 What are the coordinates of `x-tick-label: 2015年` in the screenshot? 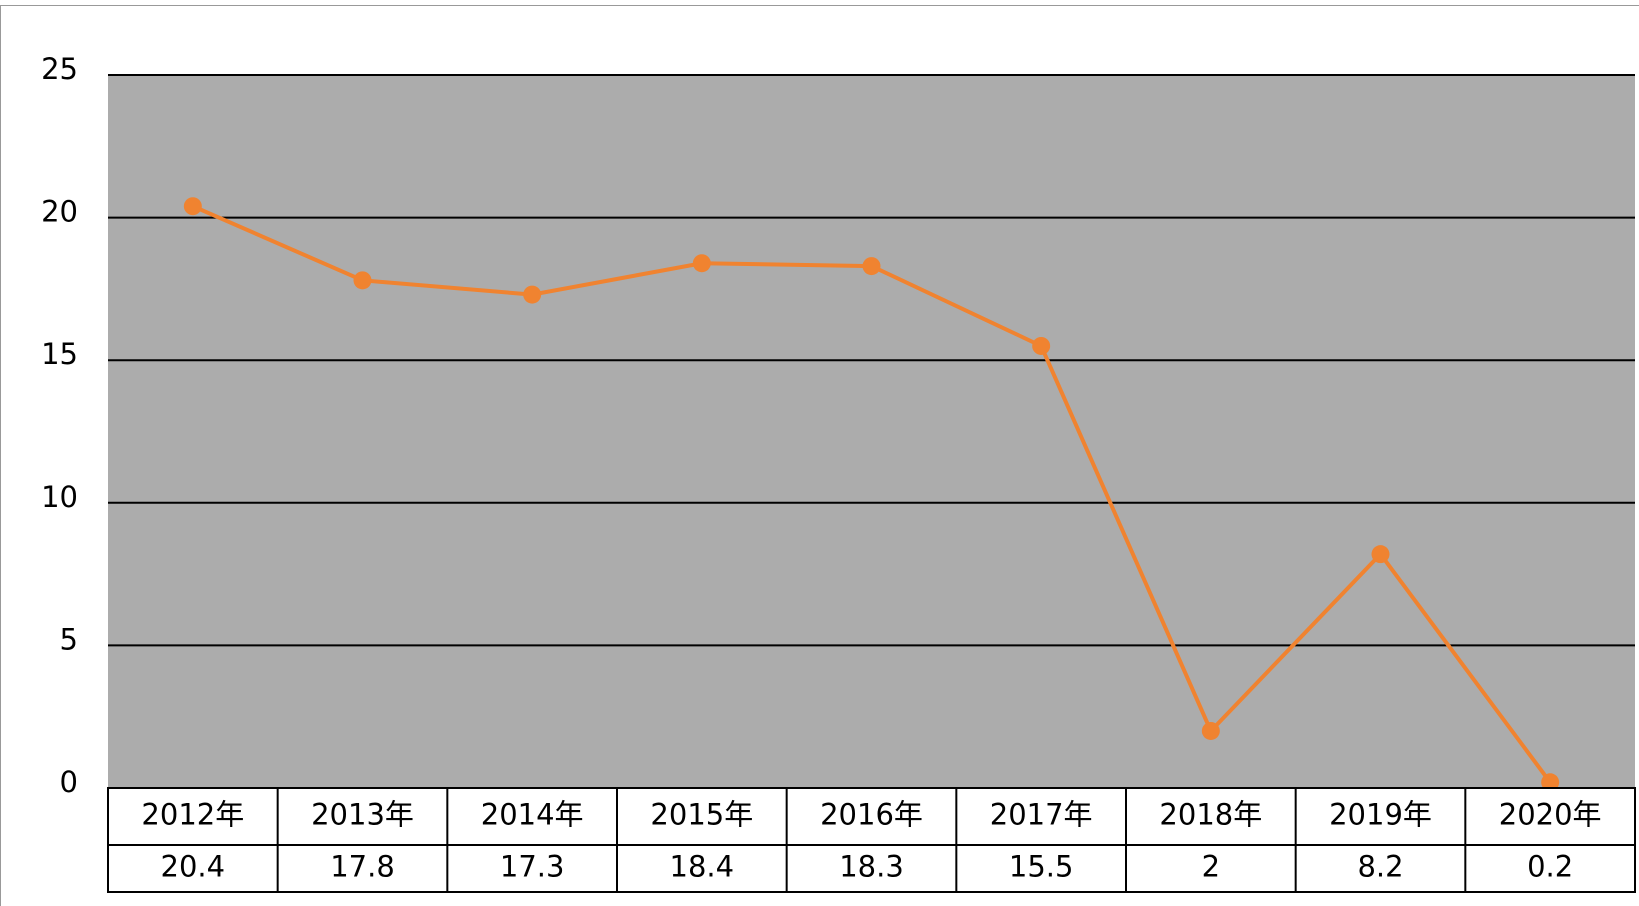 It's located at (701, 815).